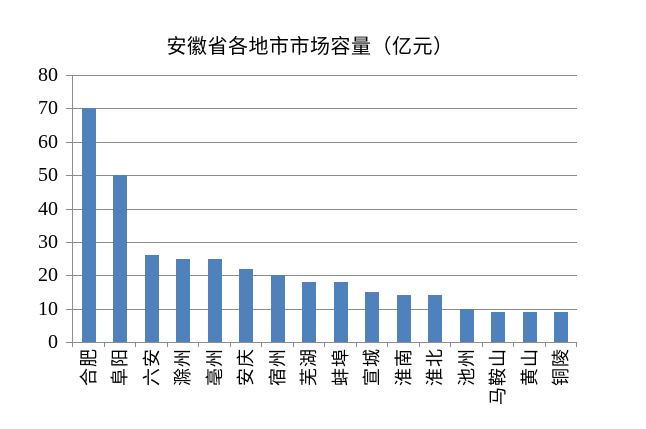 This screenshot has width=646, height=429. What do you see at coordinates (48, 309) in the screenshot?
I see `y-axis-tick-label: 10` at bounding box center [48, 309].